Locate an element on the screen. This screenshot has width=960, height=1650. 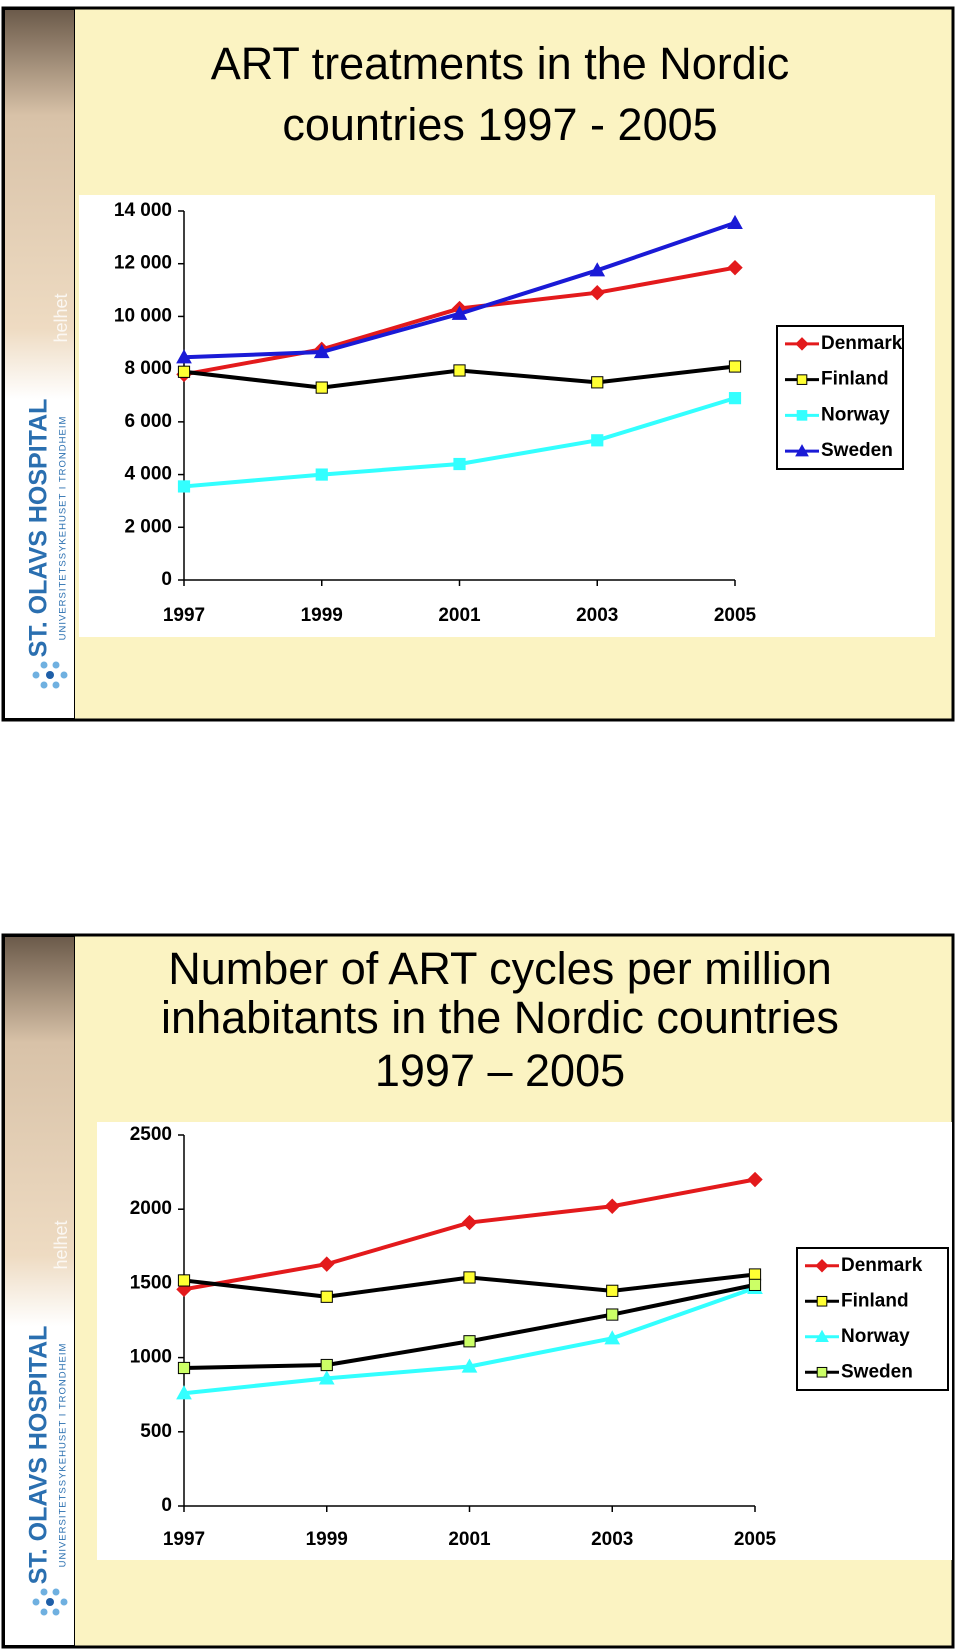
y-tick-label: 6 000 is located at coordinates (148, 421).